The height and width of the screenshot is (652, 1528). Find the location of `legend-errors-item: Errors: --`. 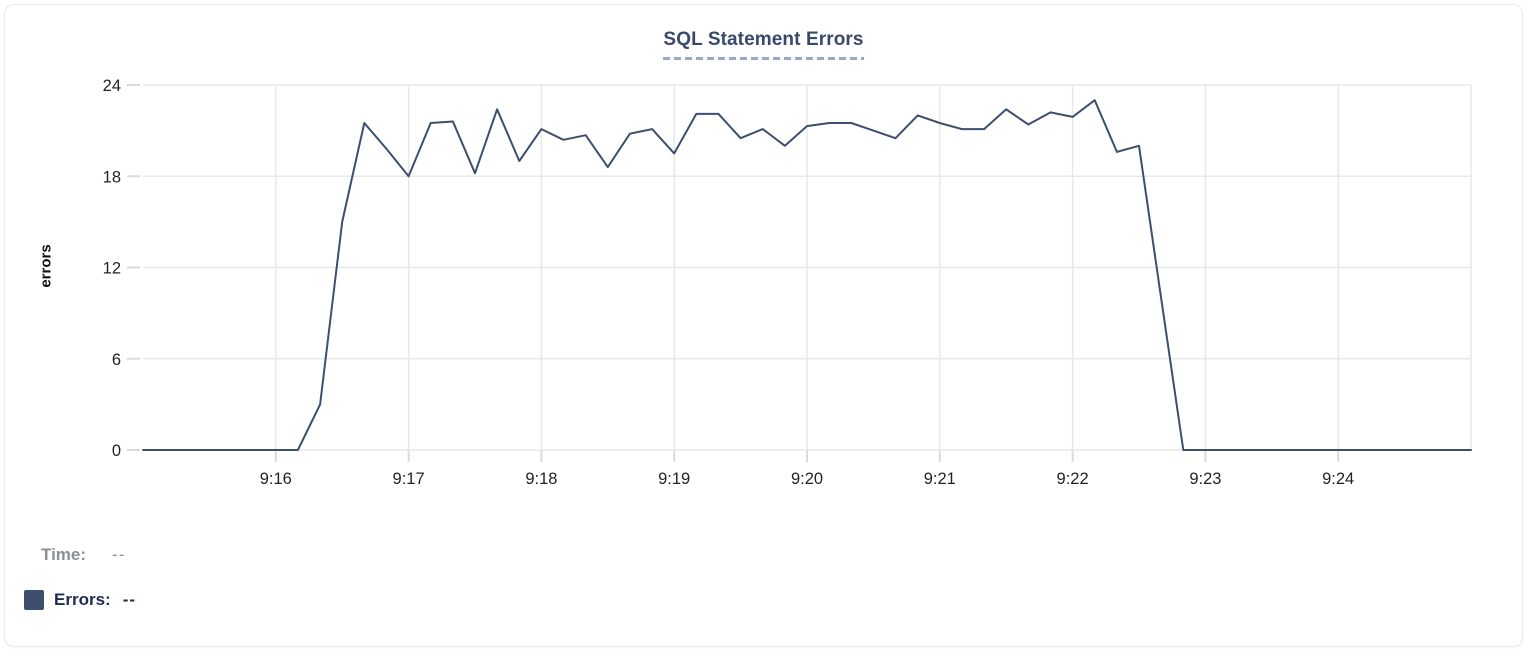

legend-errors-item: Errors: -- is located at coordinates (80, 600).